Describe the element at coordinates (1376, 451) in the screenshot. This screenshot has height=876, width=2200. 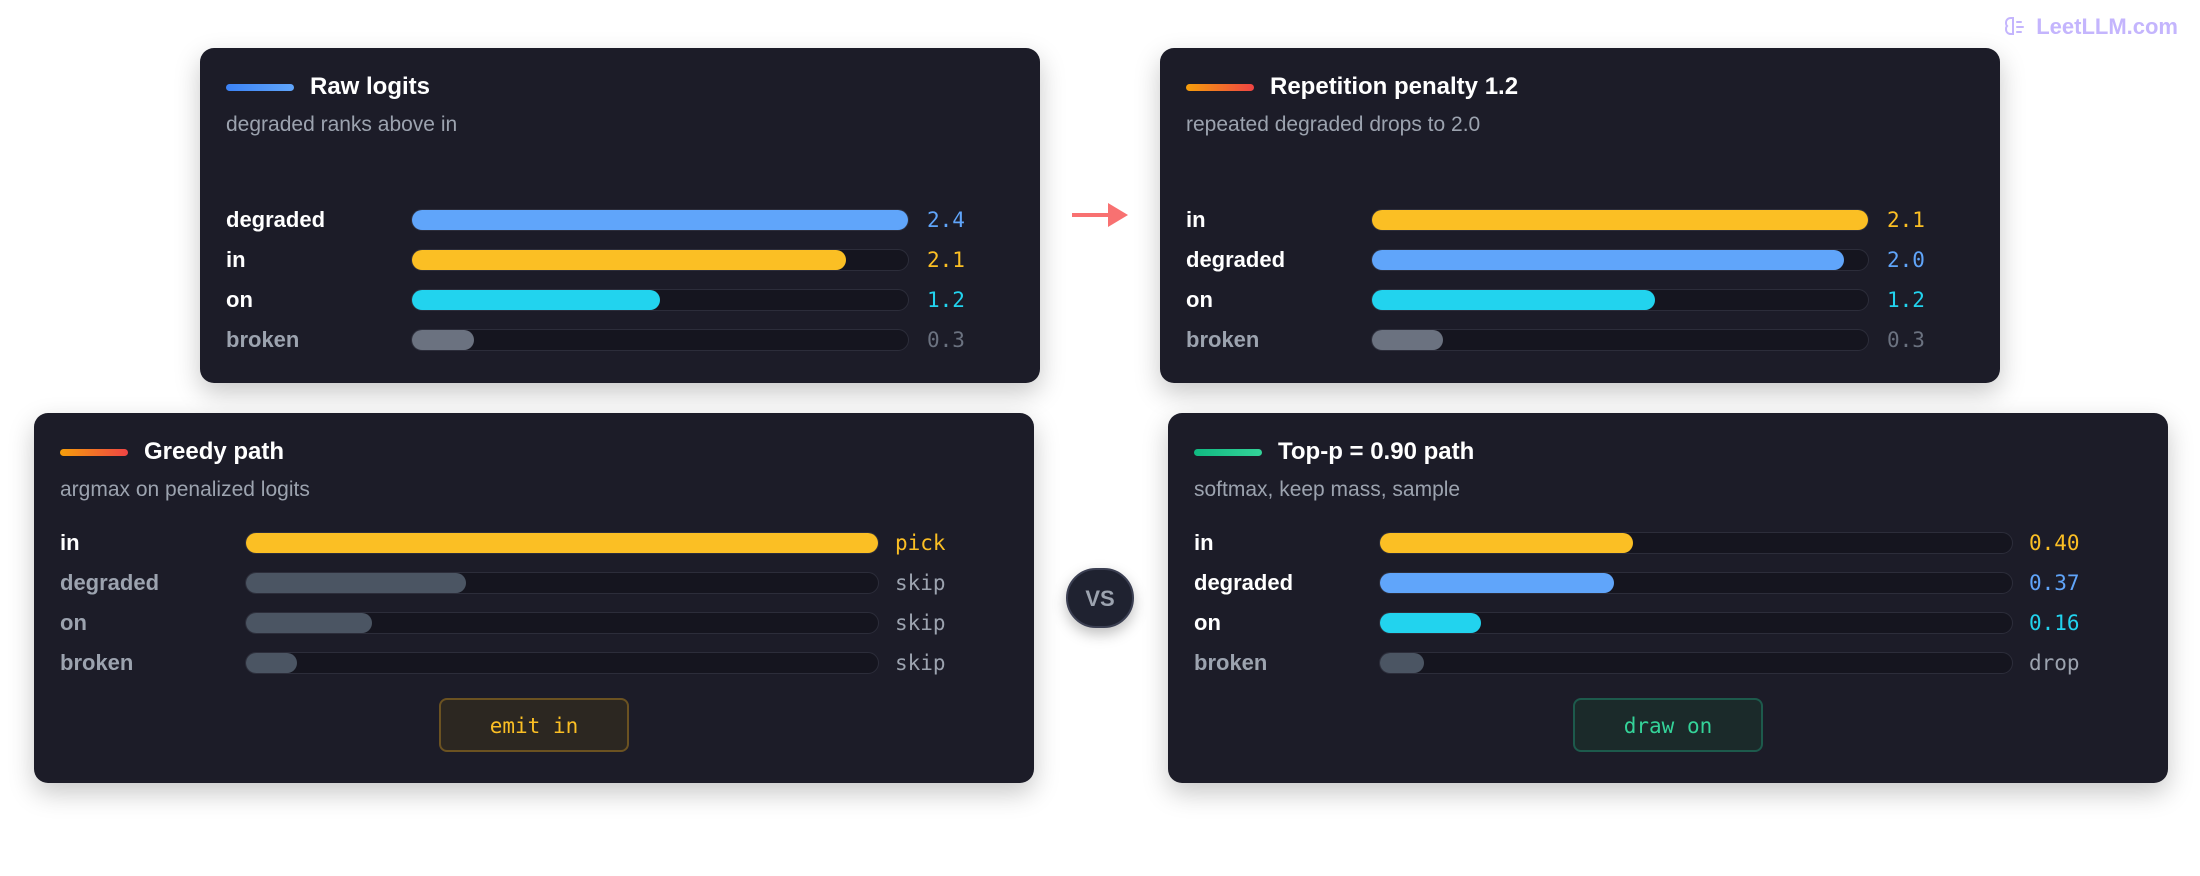
I see `panel-title: Top-p = 0.90 path` at that location.